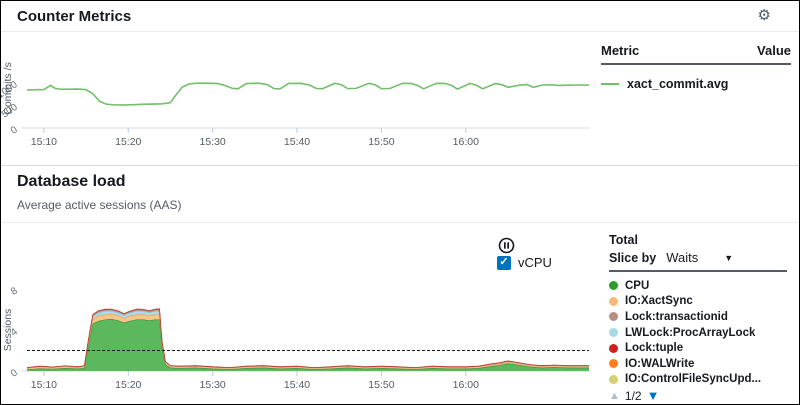 This screenshot has height=405, width=800. I want to click on section-divider, so click(400, 165).